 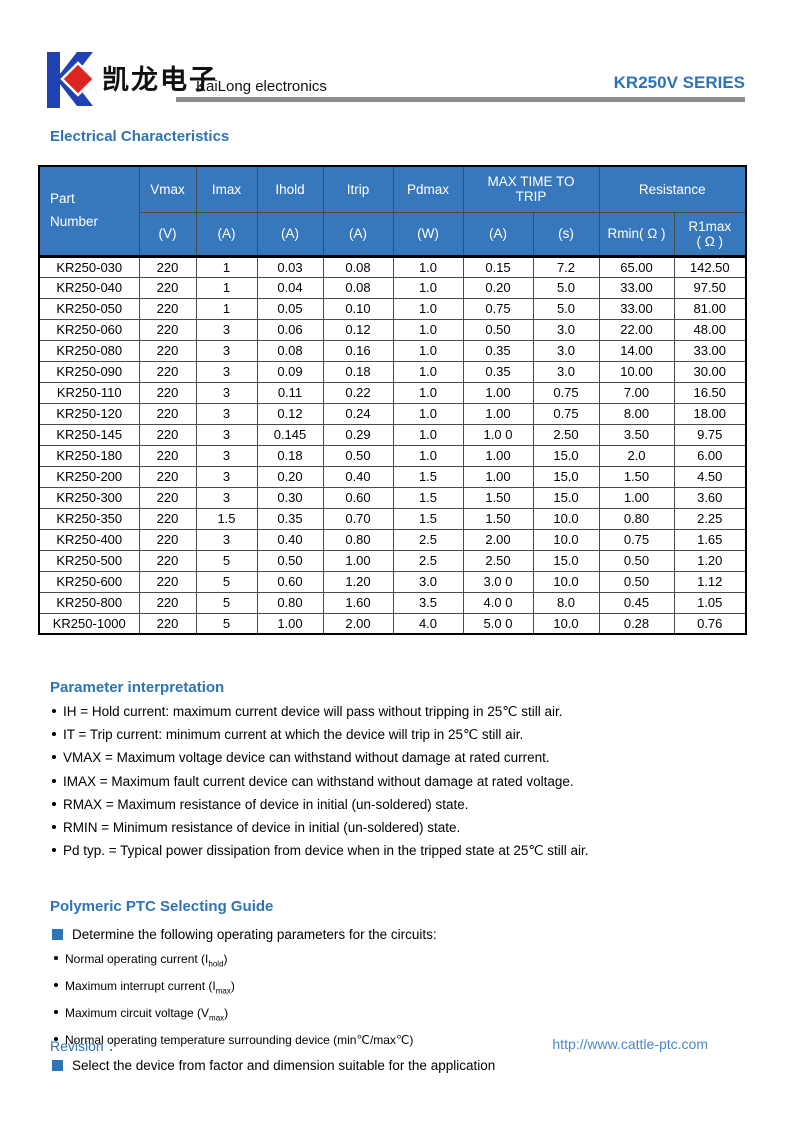 I want to click on table-row: KR250-500 220 5 0.50 1.00 2.5 2.50 15.0 0.50 1.20, so click(x=392, y=560).